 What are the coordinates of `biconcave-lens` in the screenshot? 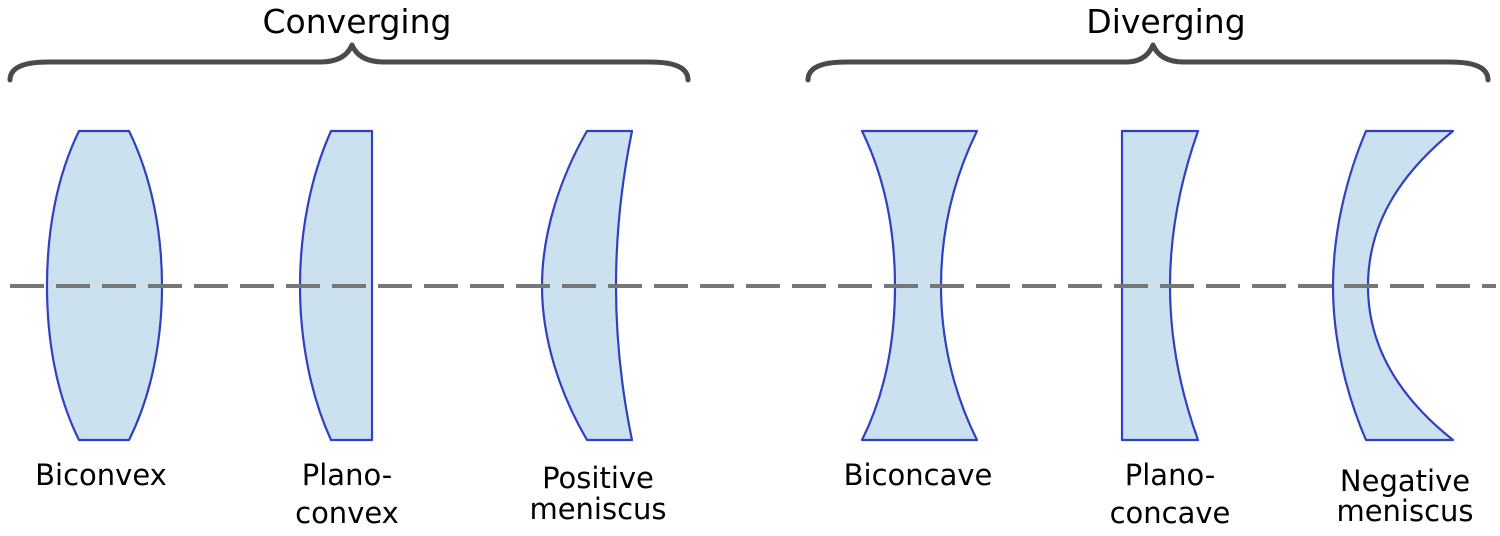 It's located at (919, 285).